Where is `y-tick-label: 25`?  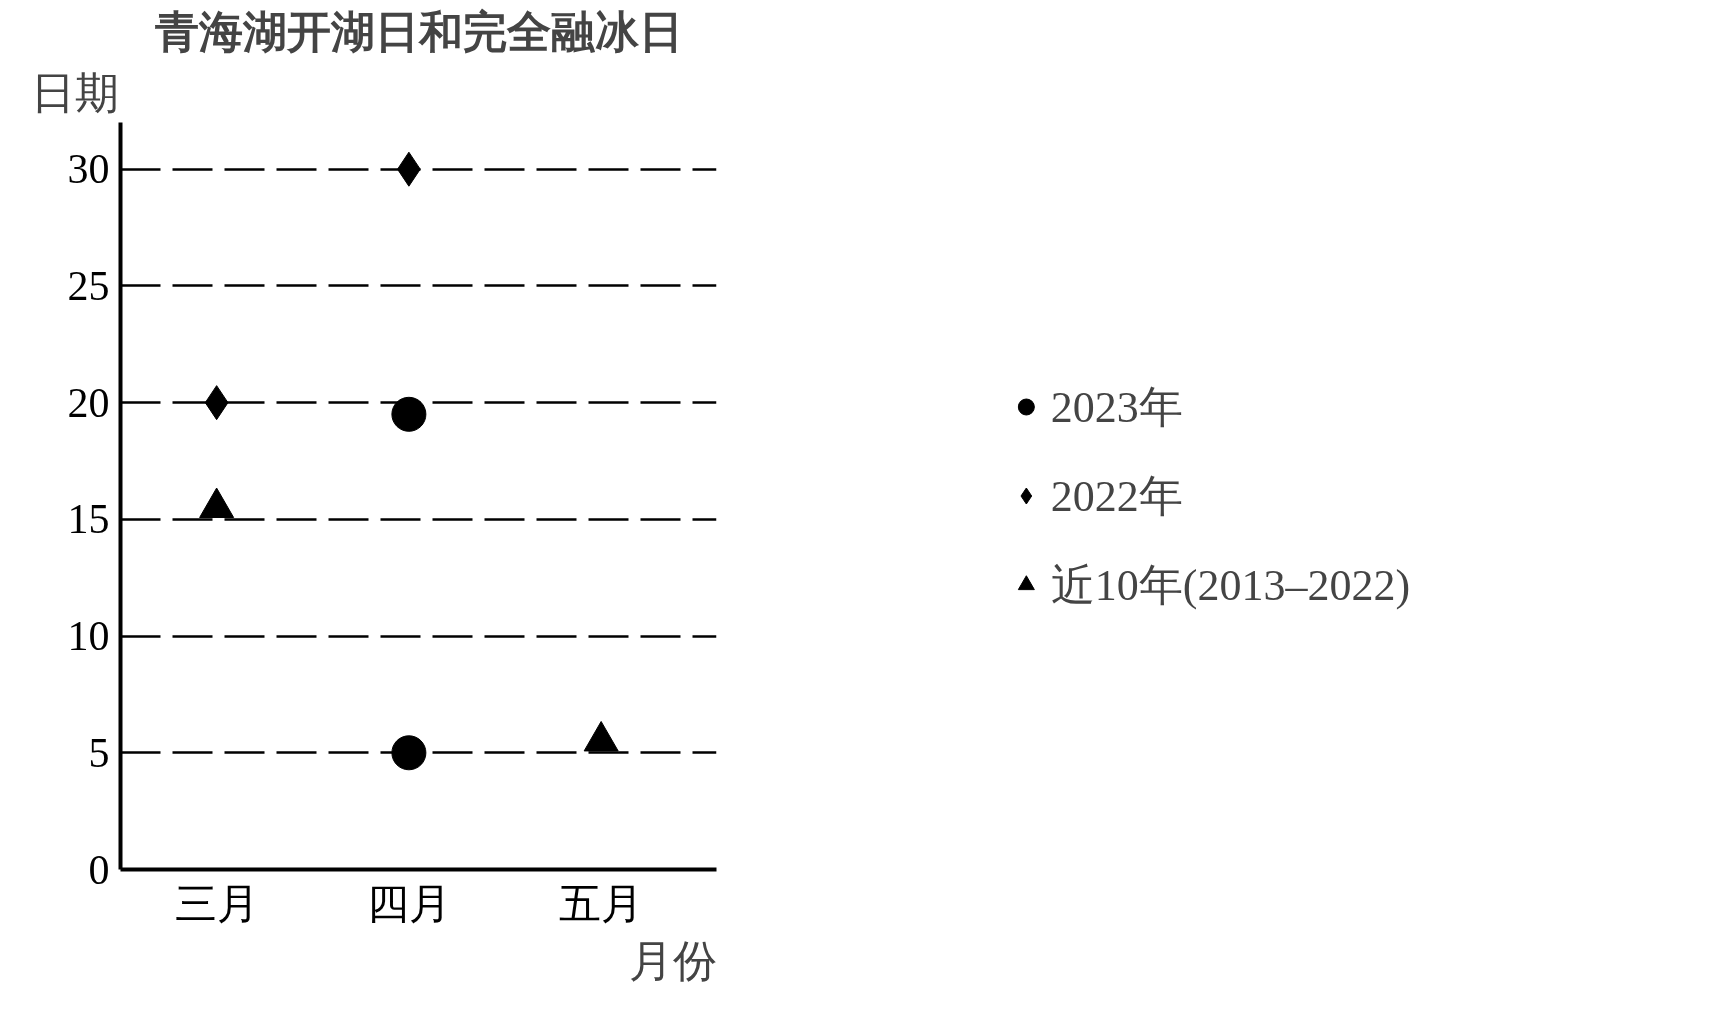
y-tick-label: 25 is located at coordinates (88, 285).